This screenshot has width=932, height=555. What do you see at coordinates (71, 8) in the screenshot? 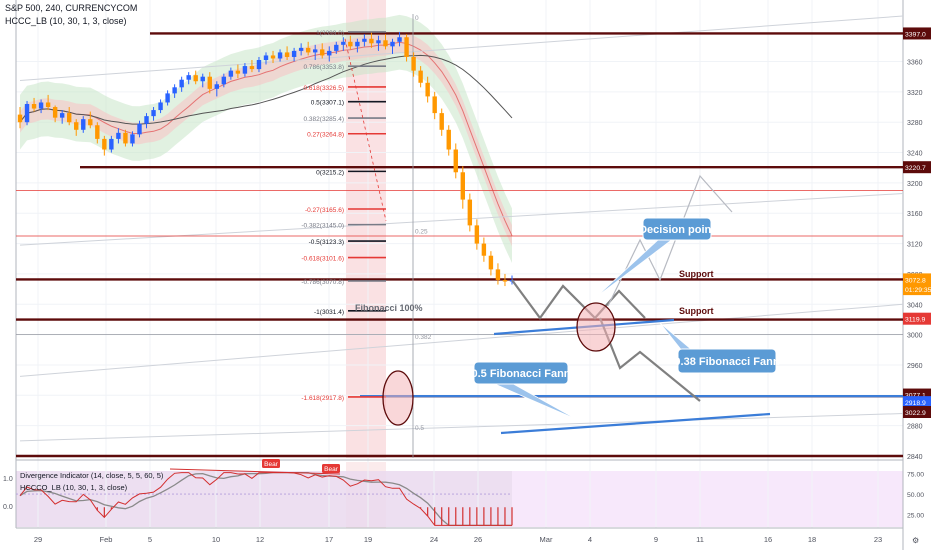
I see `symbol-line: S&P 500, 240, CURRENCYCOM` at bounding box center [71, 8].